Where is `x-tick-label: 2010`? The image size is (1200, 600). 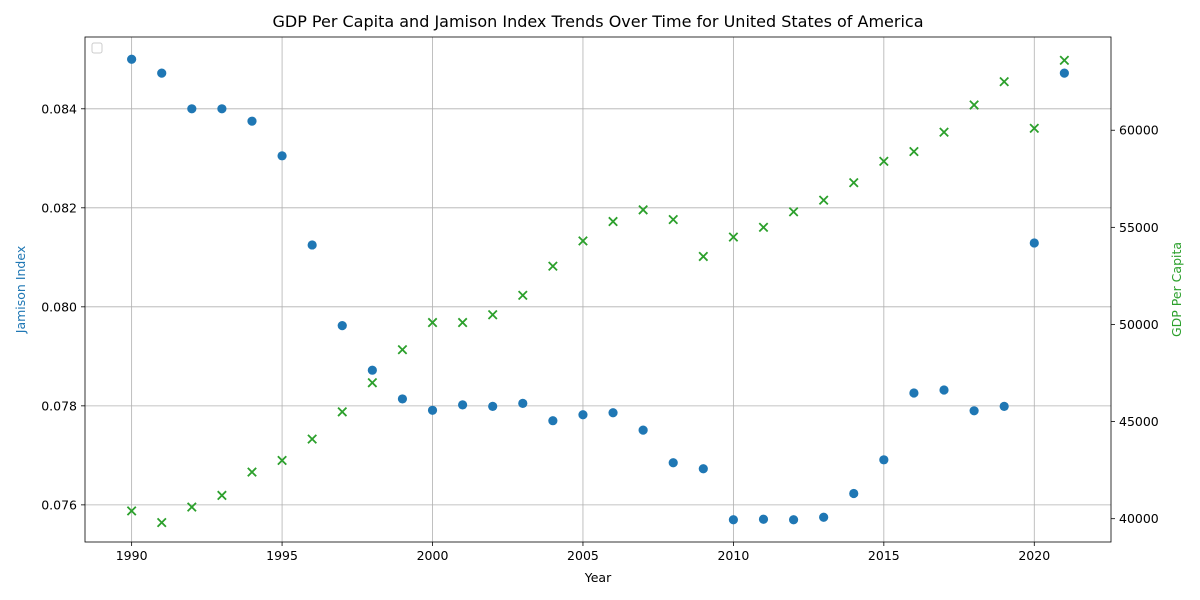 x-tick-label: 2010 is located at coordinates (733, 555).